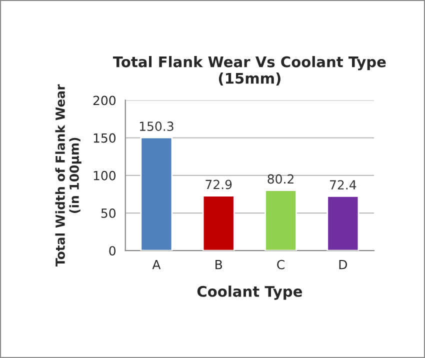  What do you see at coordinates (112, 251) in the screenshot?
I see `y-tick-label: 0` at bounding box center [112, 251].